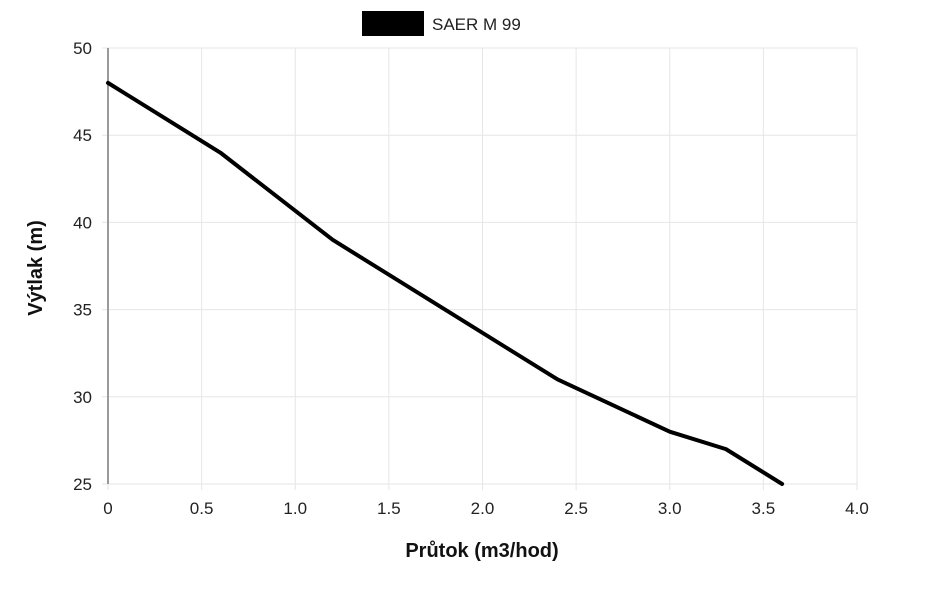 The width and height of the screenshot is (930, 604). What do you see at coordinates (36, 268) in the screenshot?
I see `y-axis-title: Výtlak (m)` at bounding box center [36, 268].